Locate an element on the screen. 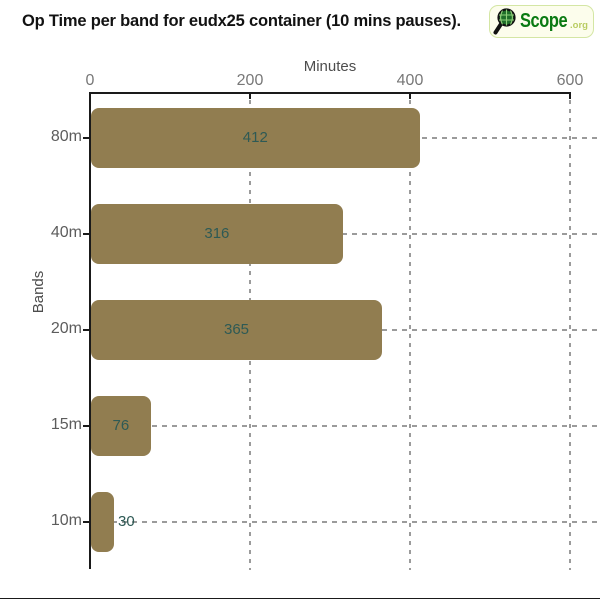 The width and height of the screenshot is (600, 600). category-label: 20m is located at coordinates (66, 328).